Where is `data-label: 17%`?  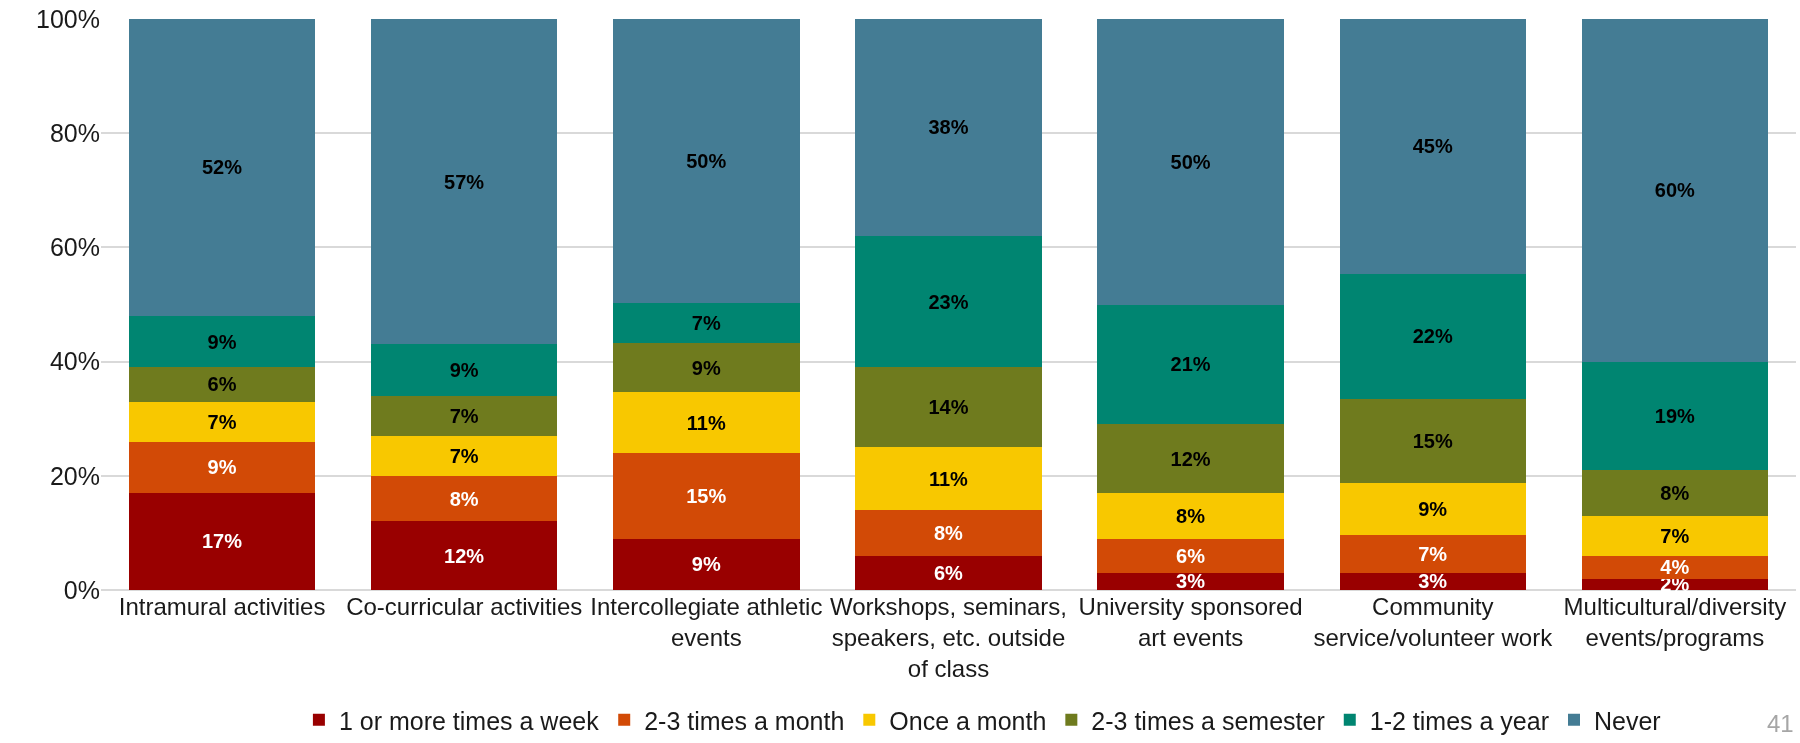 data-label: 17% is located at coordinates (222, 541).